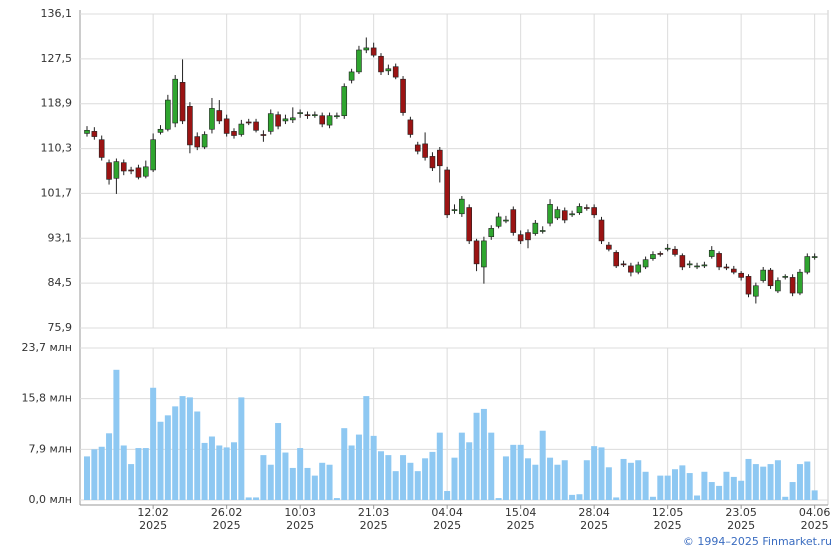 Image resolution: width=840 pixels, height=550 pixels. I want to click on x-tick-label: 04.06, so click(815, 512).